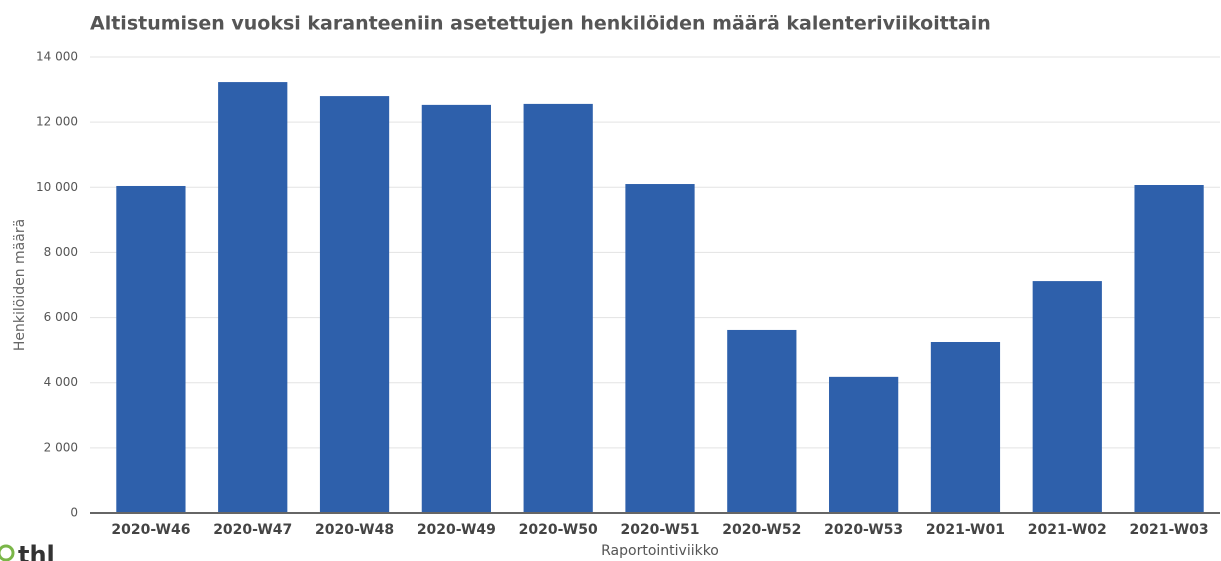  What do you see at coordinates (1067, 530) in the screenshot?
I see `x-tick-label: 2021-W02` at bounding box center [1067, 530].